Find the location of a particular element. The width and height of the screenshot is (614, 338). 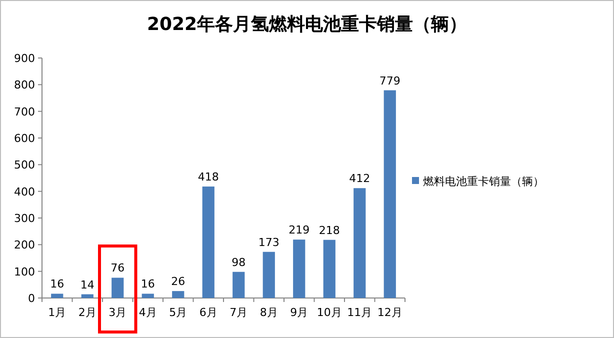

x-tick-label: 2月 is located at coordinates (87, 312).